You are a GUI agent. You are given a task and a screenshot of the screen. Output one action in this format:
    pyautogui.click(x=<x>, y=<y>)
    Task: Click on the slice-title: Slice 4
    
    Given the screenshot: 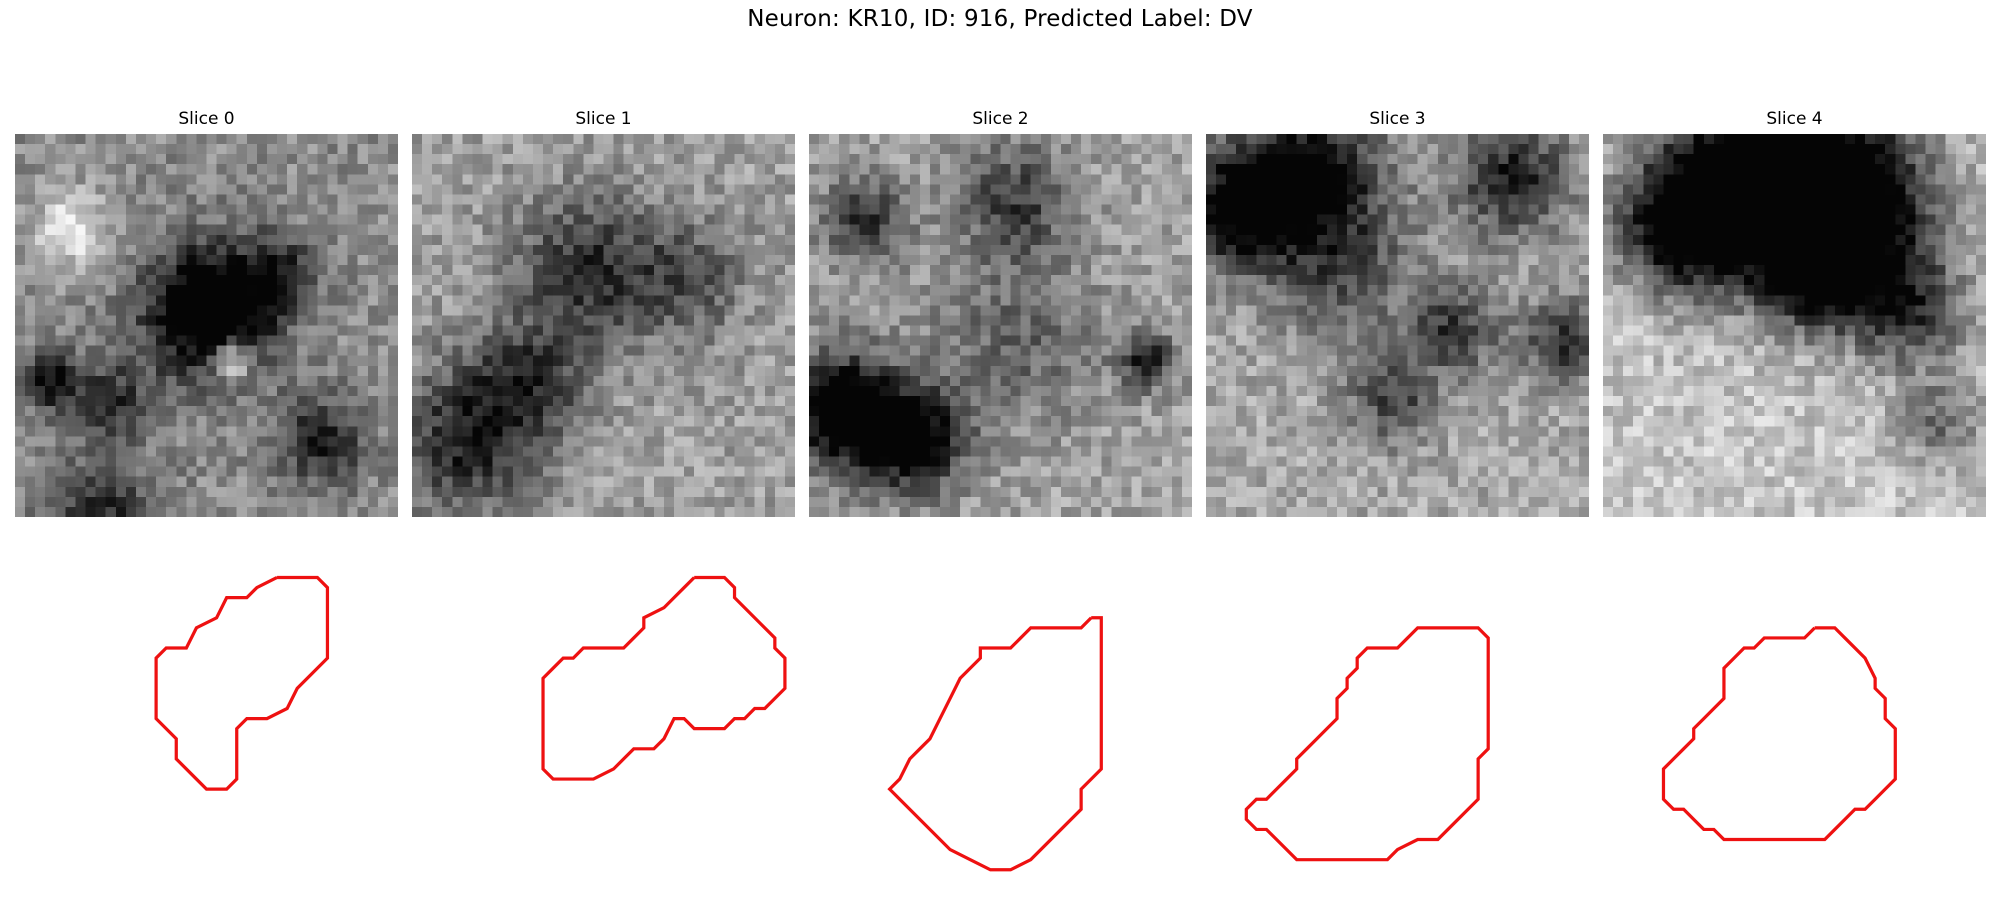 What is the action you would take?
    pyautogui.click(x=1794, y=119)
    